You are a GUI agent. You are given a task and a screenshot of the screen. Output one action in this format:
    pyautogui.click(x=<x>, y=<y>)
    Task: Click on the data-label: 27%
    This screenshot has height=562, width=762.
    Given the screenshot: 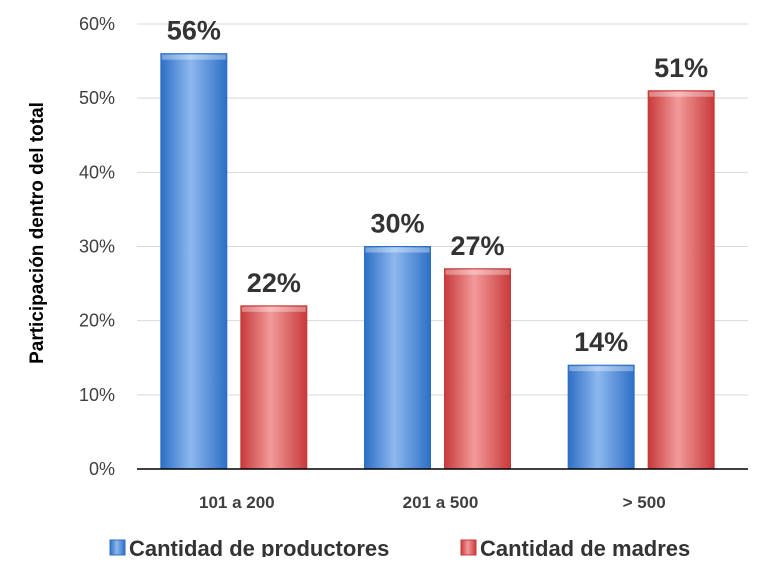 What is the action you would take?
    pyautogui.click(x=477, y=246)
    